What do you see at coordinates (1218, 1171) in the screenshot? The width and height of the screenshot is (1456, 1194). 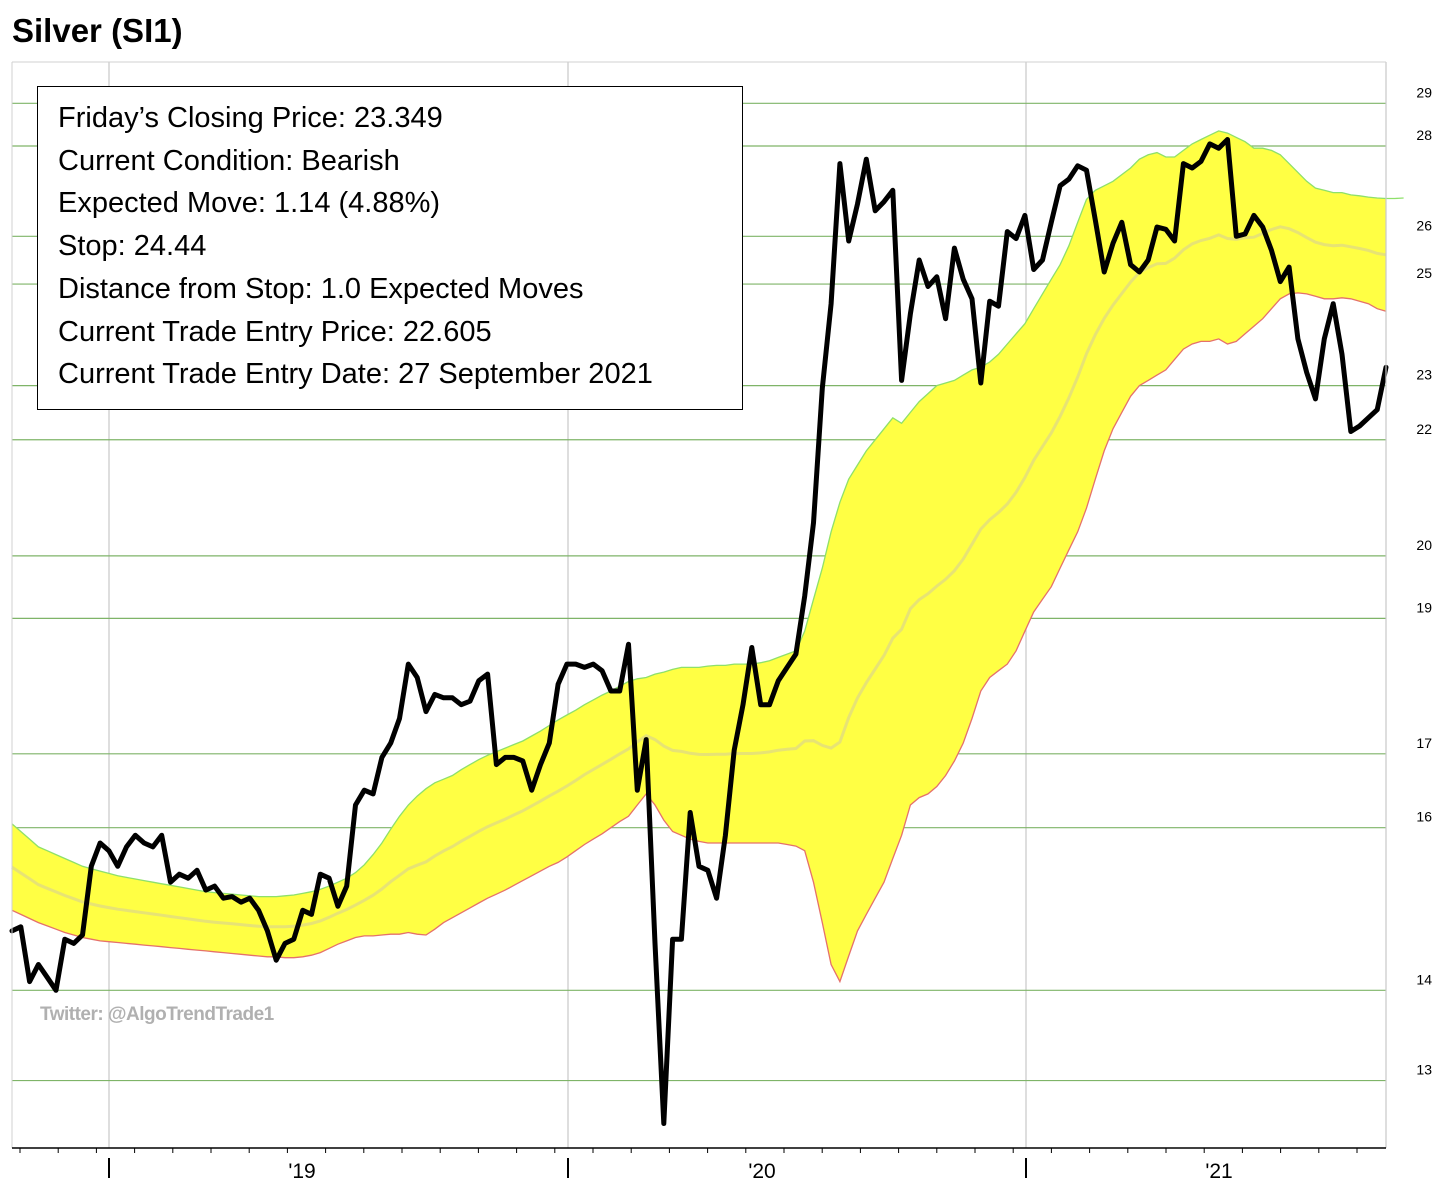 I see `x-tick-label: '21` at bounding box center [1218, 1171].